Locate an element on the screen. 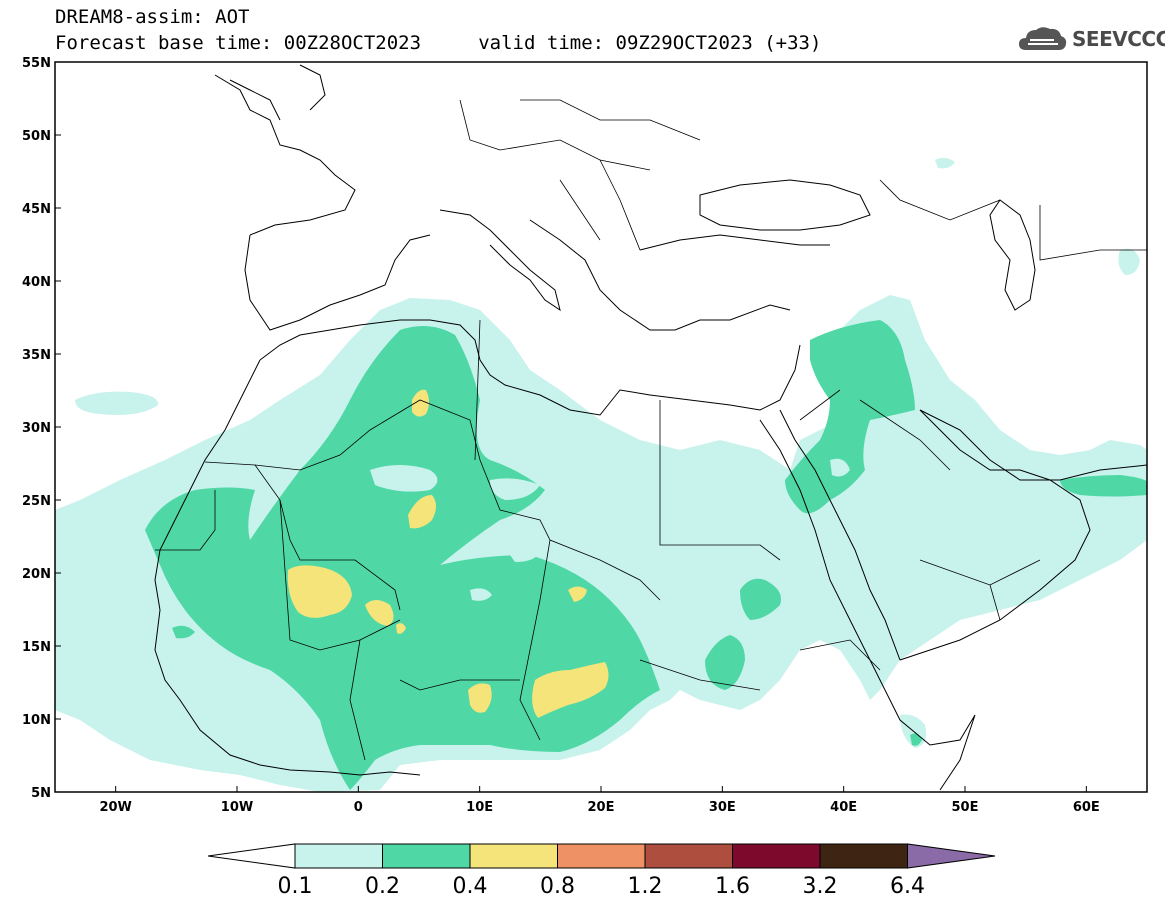 The width and height of the screenshot is (1165, 905). aot-level-0.1-holes is located at coordinates (610, 529).